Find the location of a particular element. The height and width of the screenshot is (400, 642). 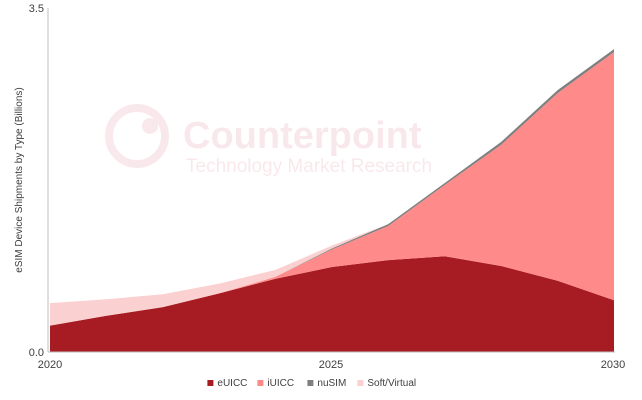

watermark: Counterpoint Technology Market Research is located at coordinates (268, 140).